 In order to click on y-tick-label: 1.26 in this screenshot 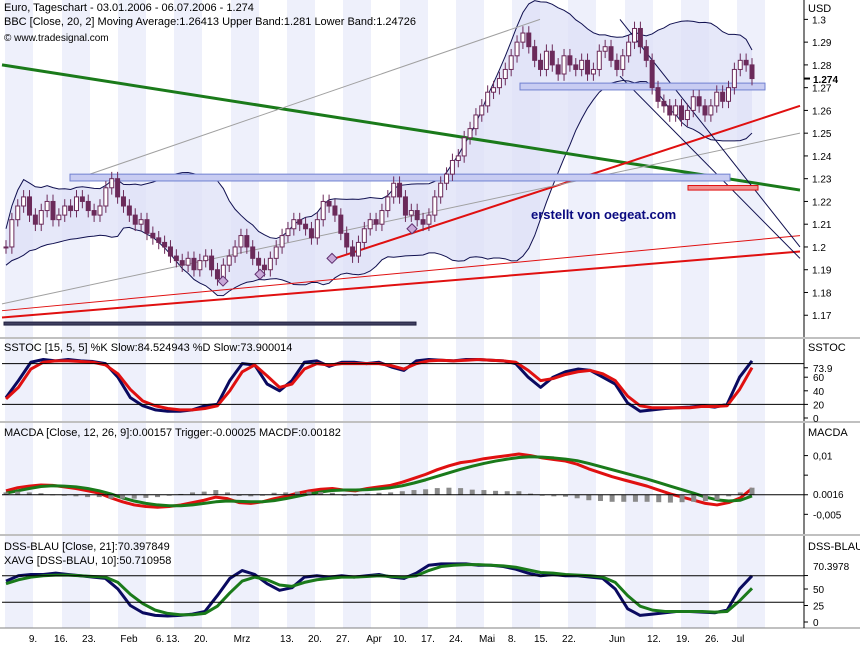, I will do `click(822, 111)`.